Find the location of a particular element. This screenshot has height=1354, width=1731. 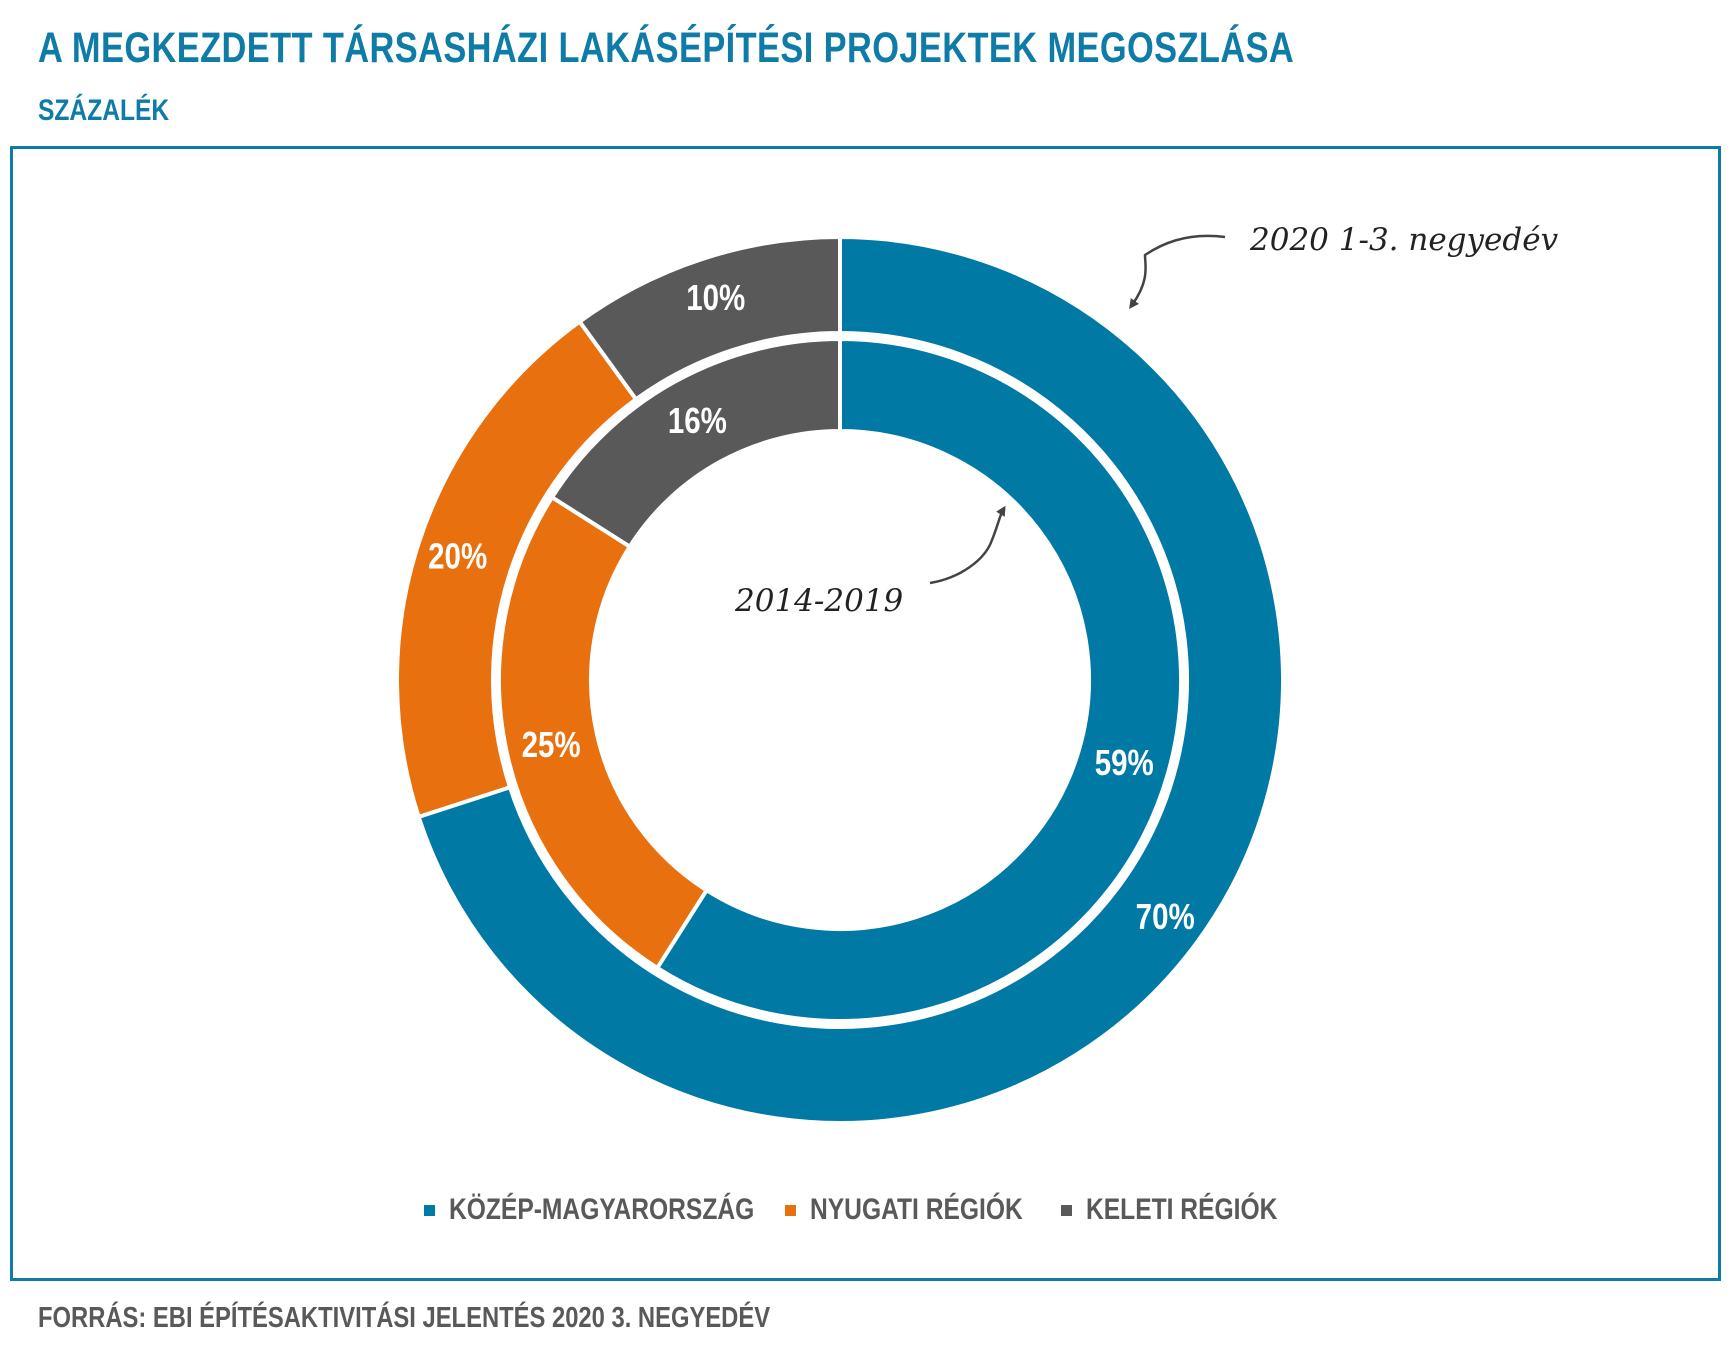

annotation-inner-label: 2014-2019 is located at coordinates (818, 601).